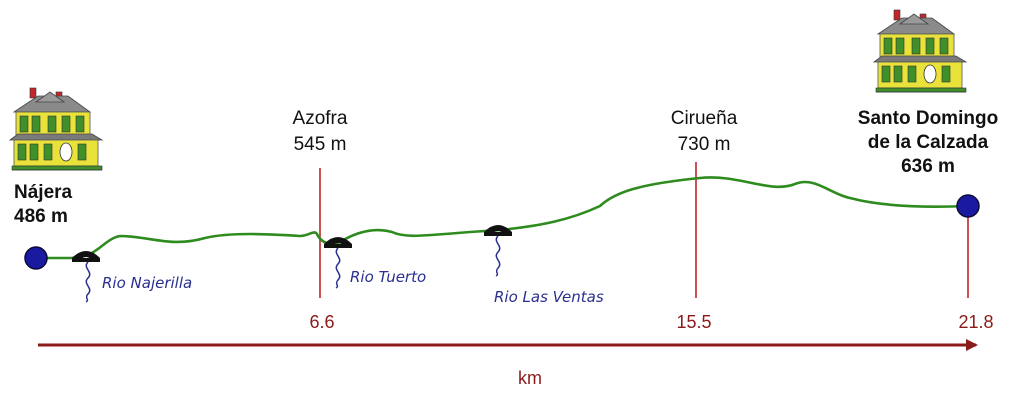 Image resolution: width=1024 pixels, height=403 pixels. What do you see at coordinates (56, 129) in the screenshot?
I see `najera-house-icon` at bounding box center [56, 129].